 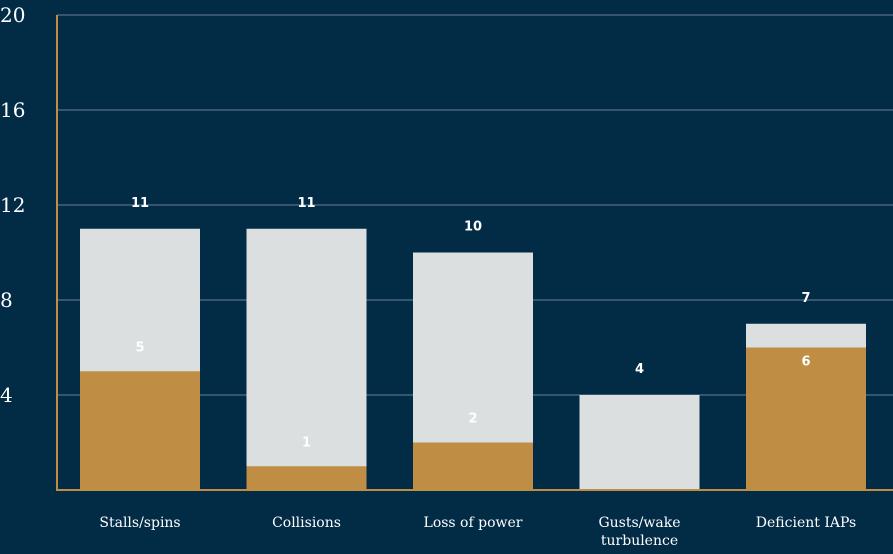 I want to click on x-category-label: Loss of power, so click(x=473, y=523).